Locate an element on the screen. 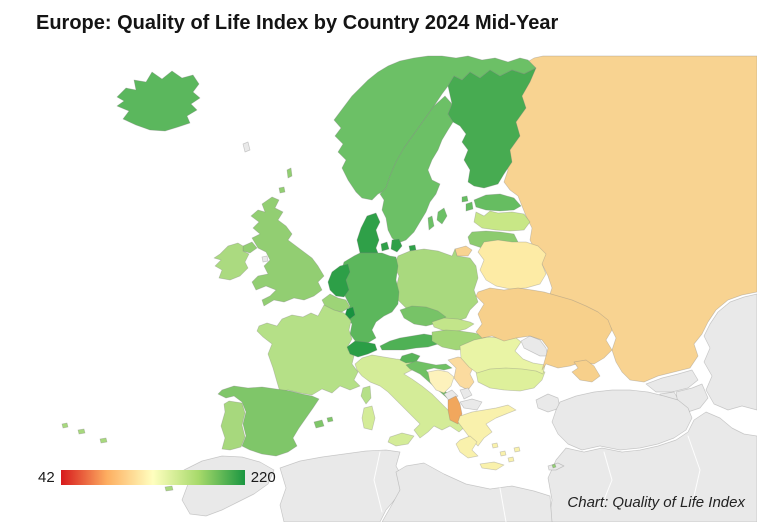  country-latvia is located at coordinates (502, 221).